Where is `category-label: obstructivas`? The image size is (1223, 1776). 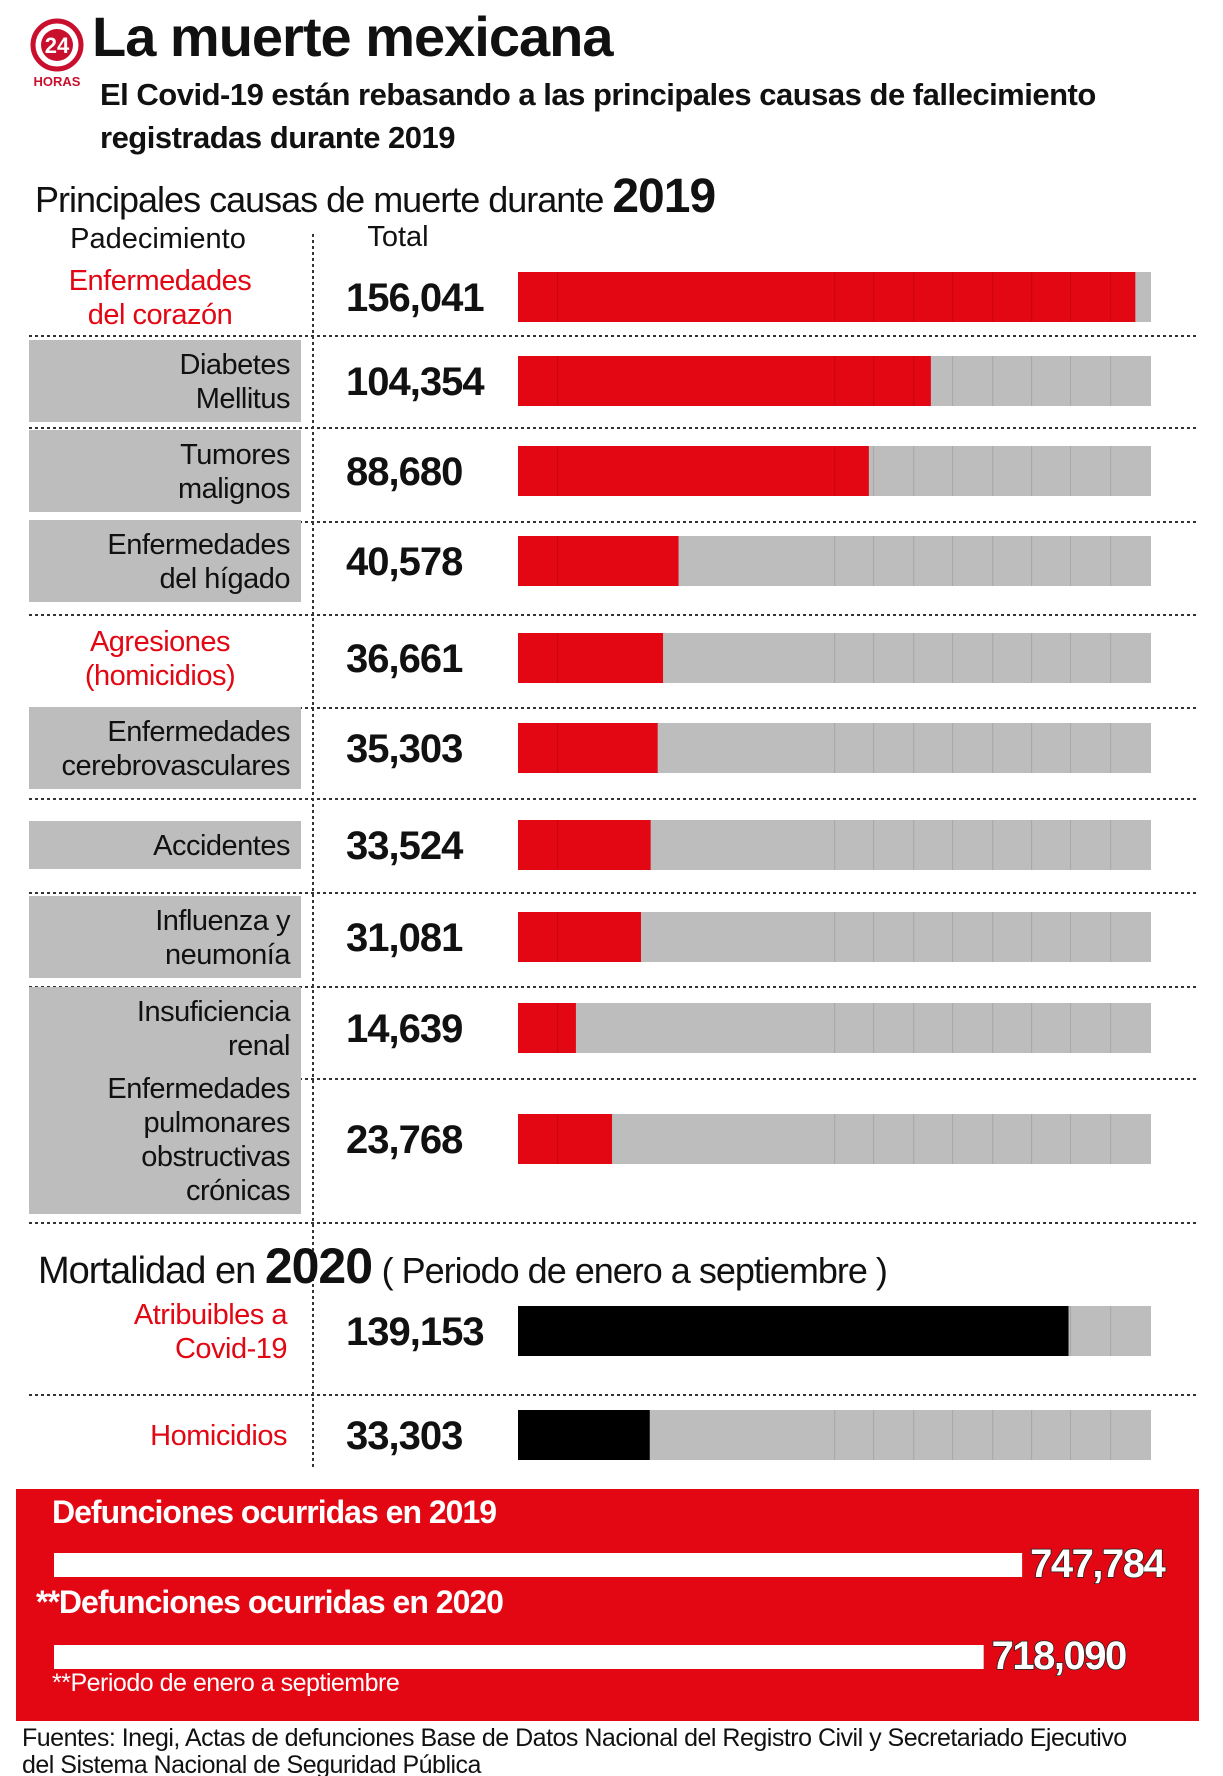 category-label: obstructivas is located at coordinates (215, 1157).